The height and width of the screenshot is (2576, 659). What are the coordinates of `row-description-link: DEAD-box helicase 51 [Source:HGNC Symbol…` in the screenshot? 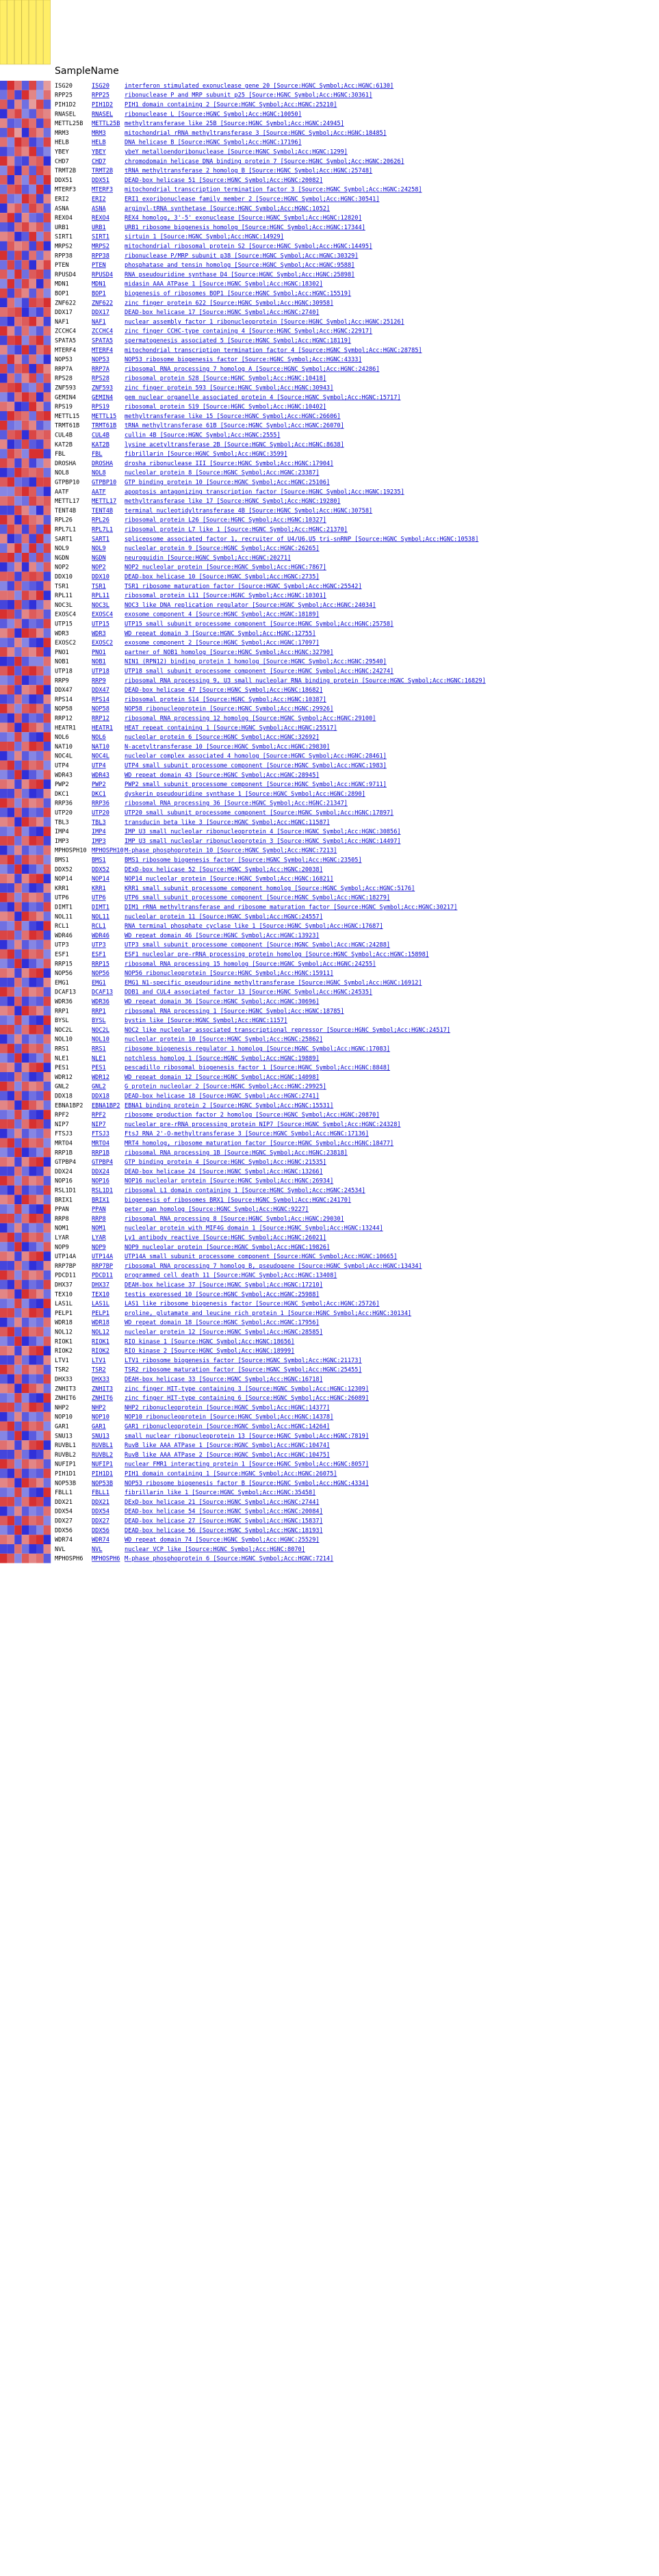 It's located at (224, 180).